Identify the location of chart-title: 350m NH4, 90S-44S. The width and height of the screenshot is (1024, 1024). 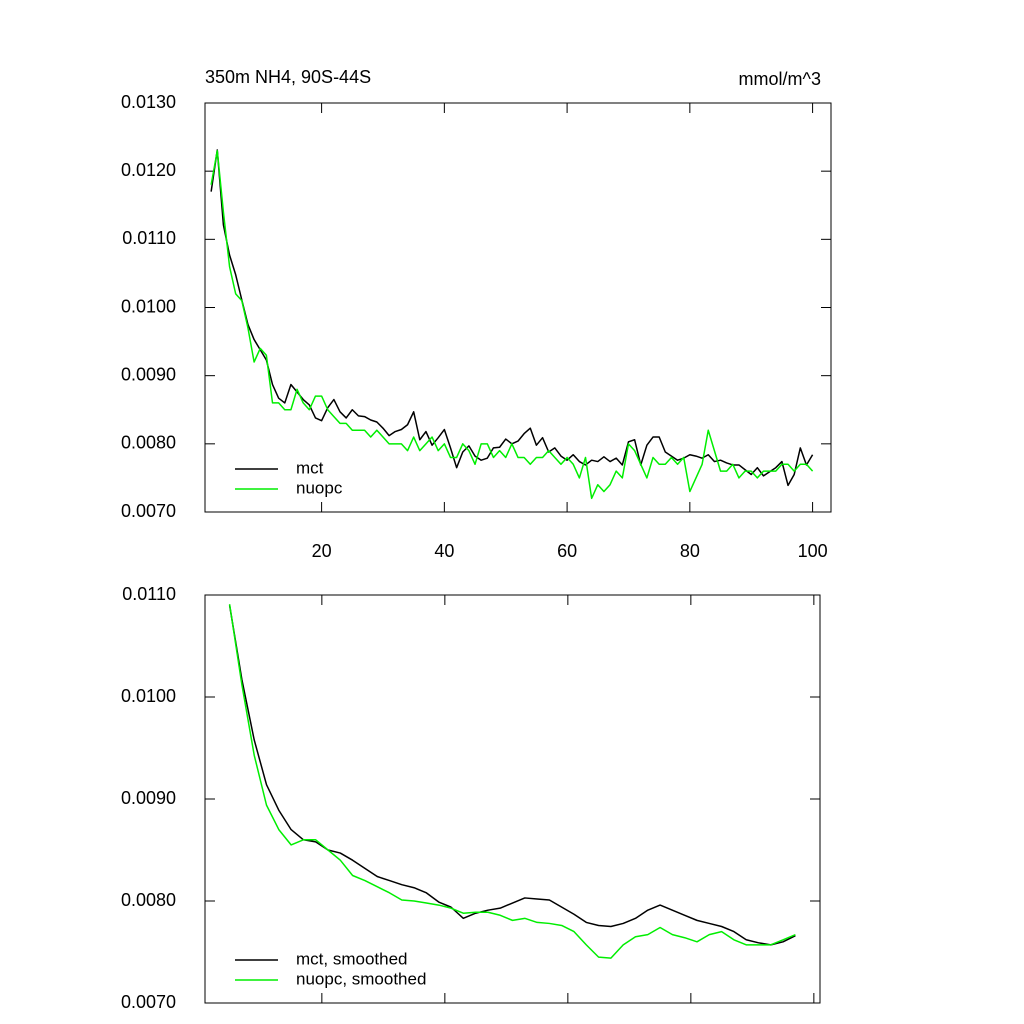
(288, 77).